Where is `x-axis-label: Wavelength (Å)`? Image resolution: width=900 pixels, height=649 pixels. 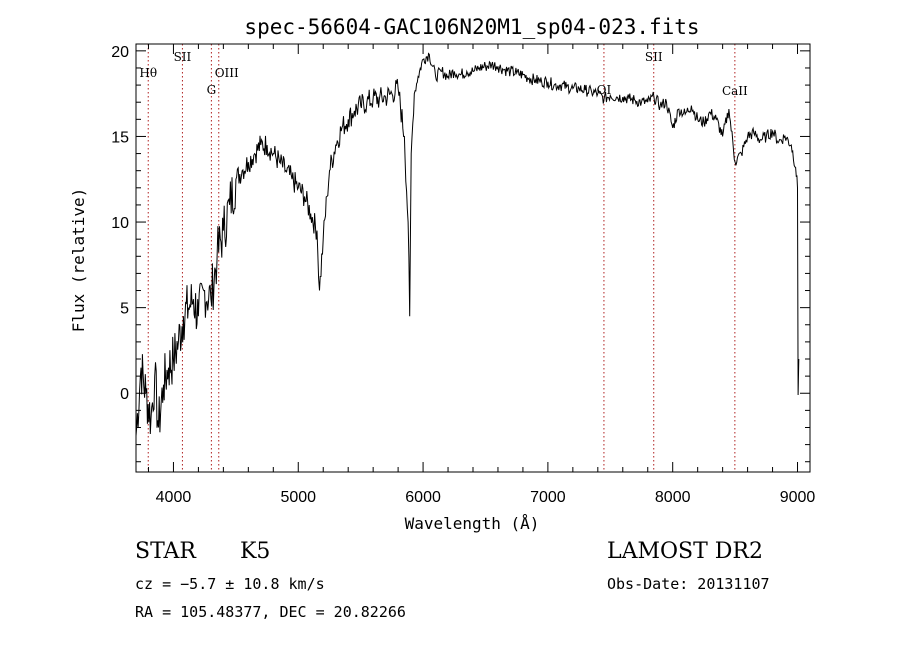
x-axis-label: Wavelength (Å) is located at coordinates (472, 523).